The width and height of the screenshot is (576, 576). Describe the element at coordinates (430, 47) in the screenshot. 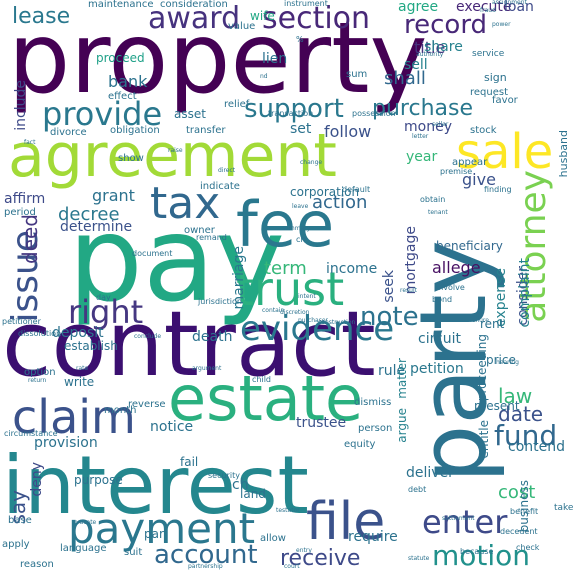

I see `cloud-word: title` at that location.